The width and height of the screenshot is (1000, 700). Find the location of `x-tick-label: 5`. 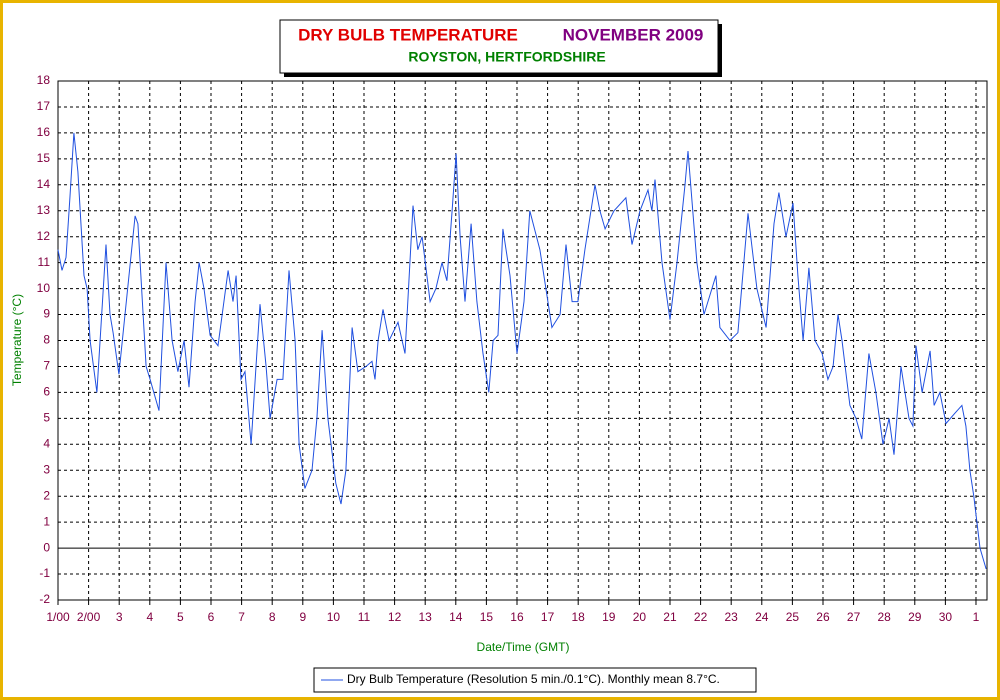

x-tick-label: 5 is located at coordinates (180, 617).